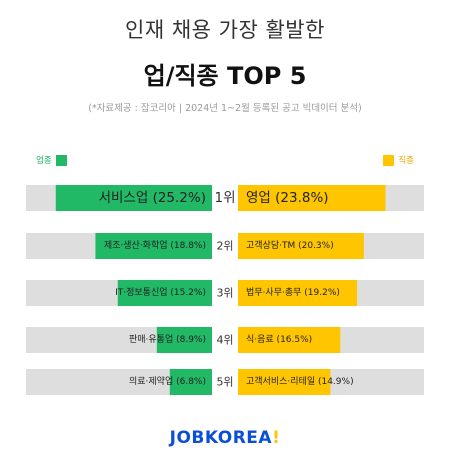 This screenshot has height=468, width=450. I want to click on legend-job: 직종, so click(398, 160).